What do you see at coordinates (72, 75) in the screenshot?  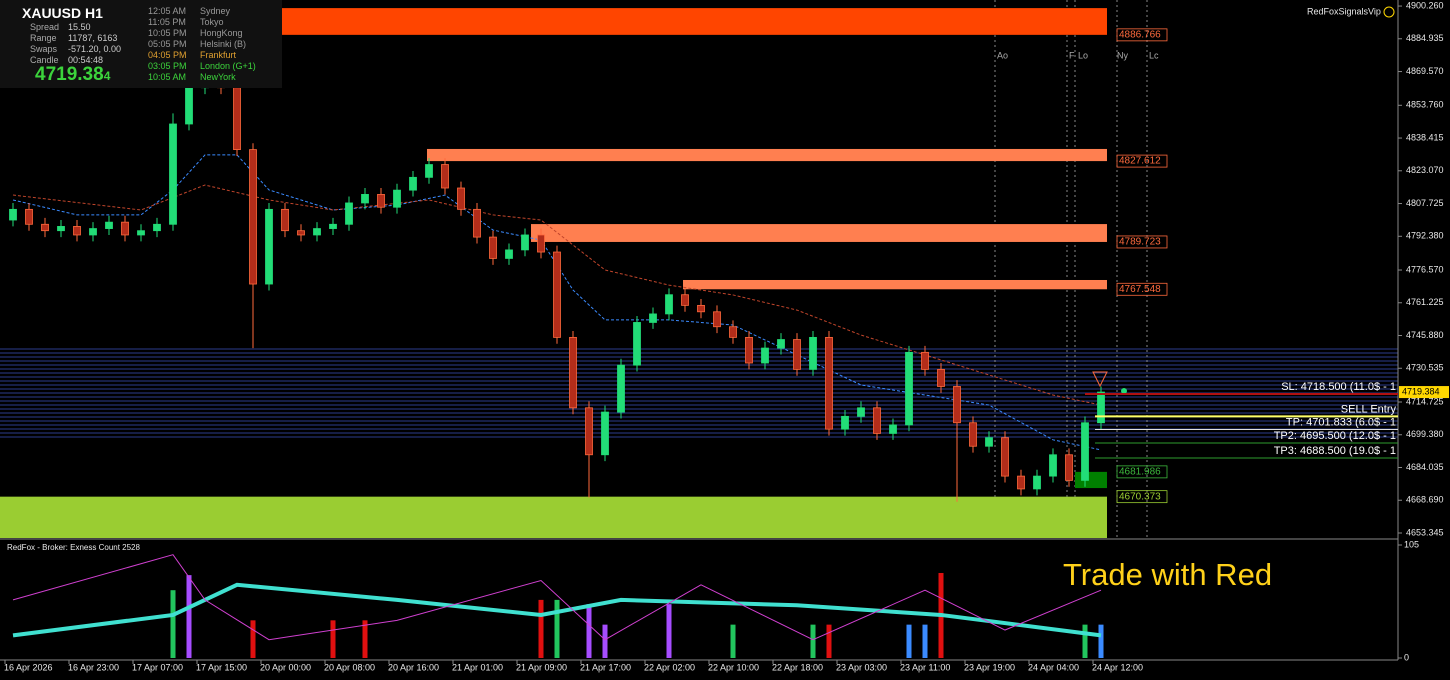 I see `bid-price: 4719.384` at bounding box center [72, 75].